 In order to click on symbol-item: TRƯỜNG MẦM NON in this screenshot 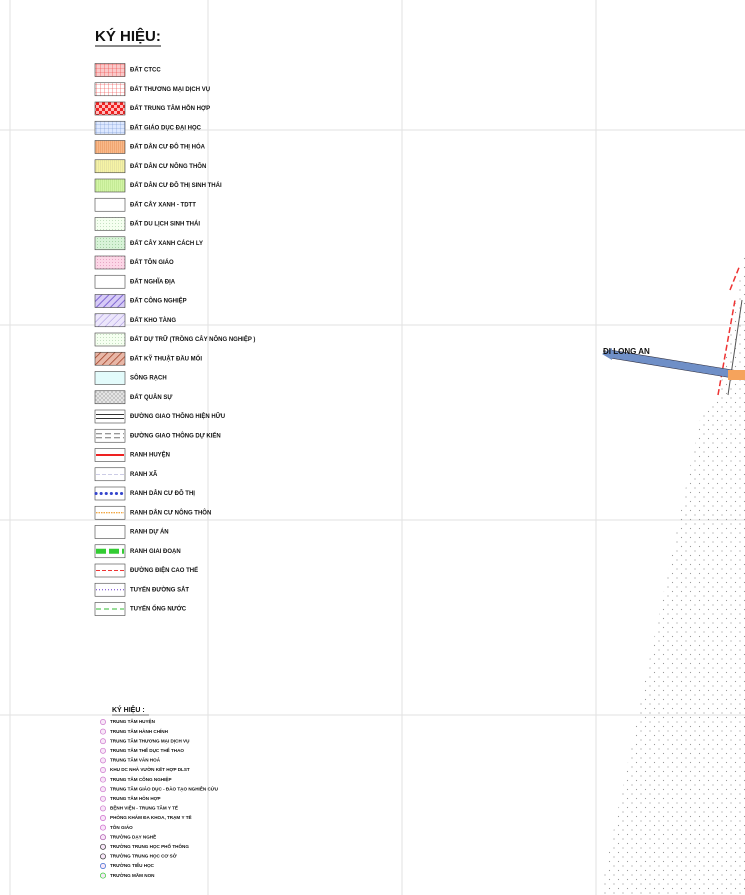, I will do `click(127, 875)`.